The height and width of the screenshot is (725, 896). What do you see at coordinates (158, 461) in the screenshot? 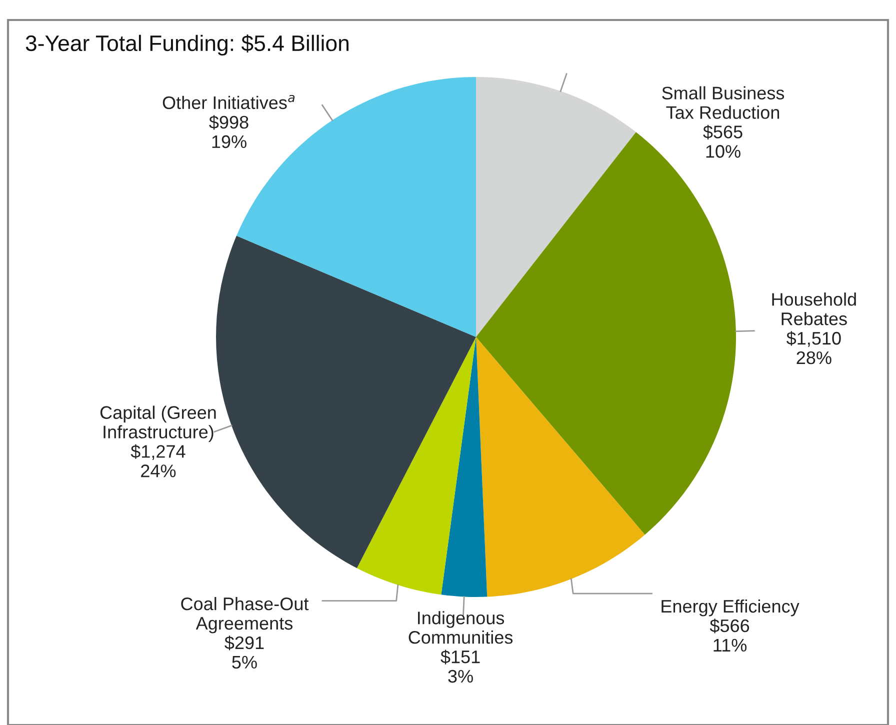
I see `data-label: $1,274 24%` at bounding box center [158, 461].